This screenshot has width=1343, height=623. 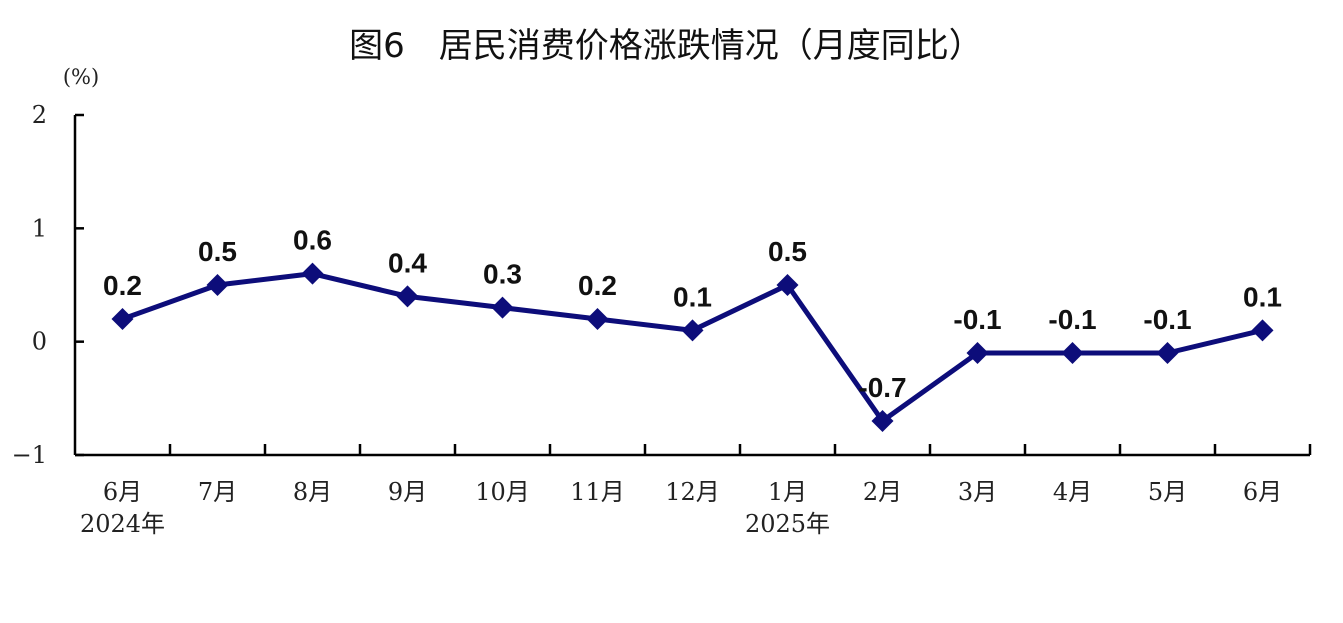 I want to click on x-tick-label: 12月, so click(x=692, y=492).